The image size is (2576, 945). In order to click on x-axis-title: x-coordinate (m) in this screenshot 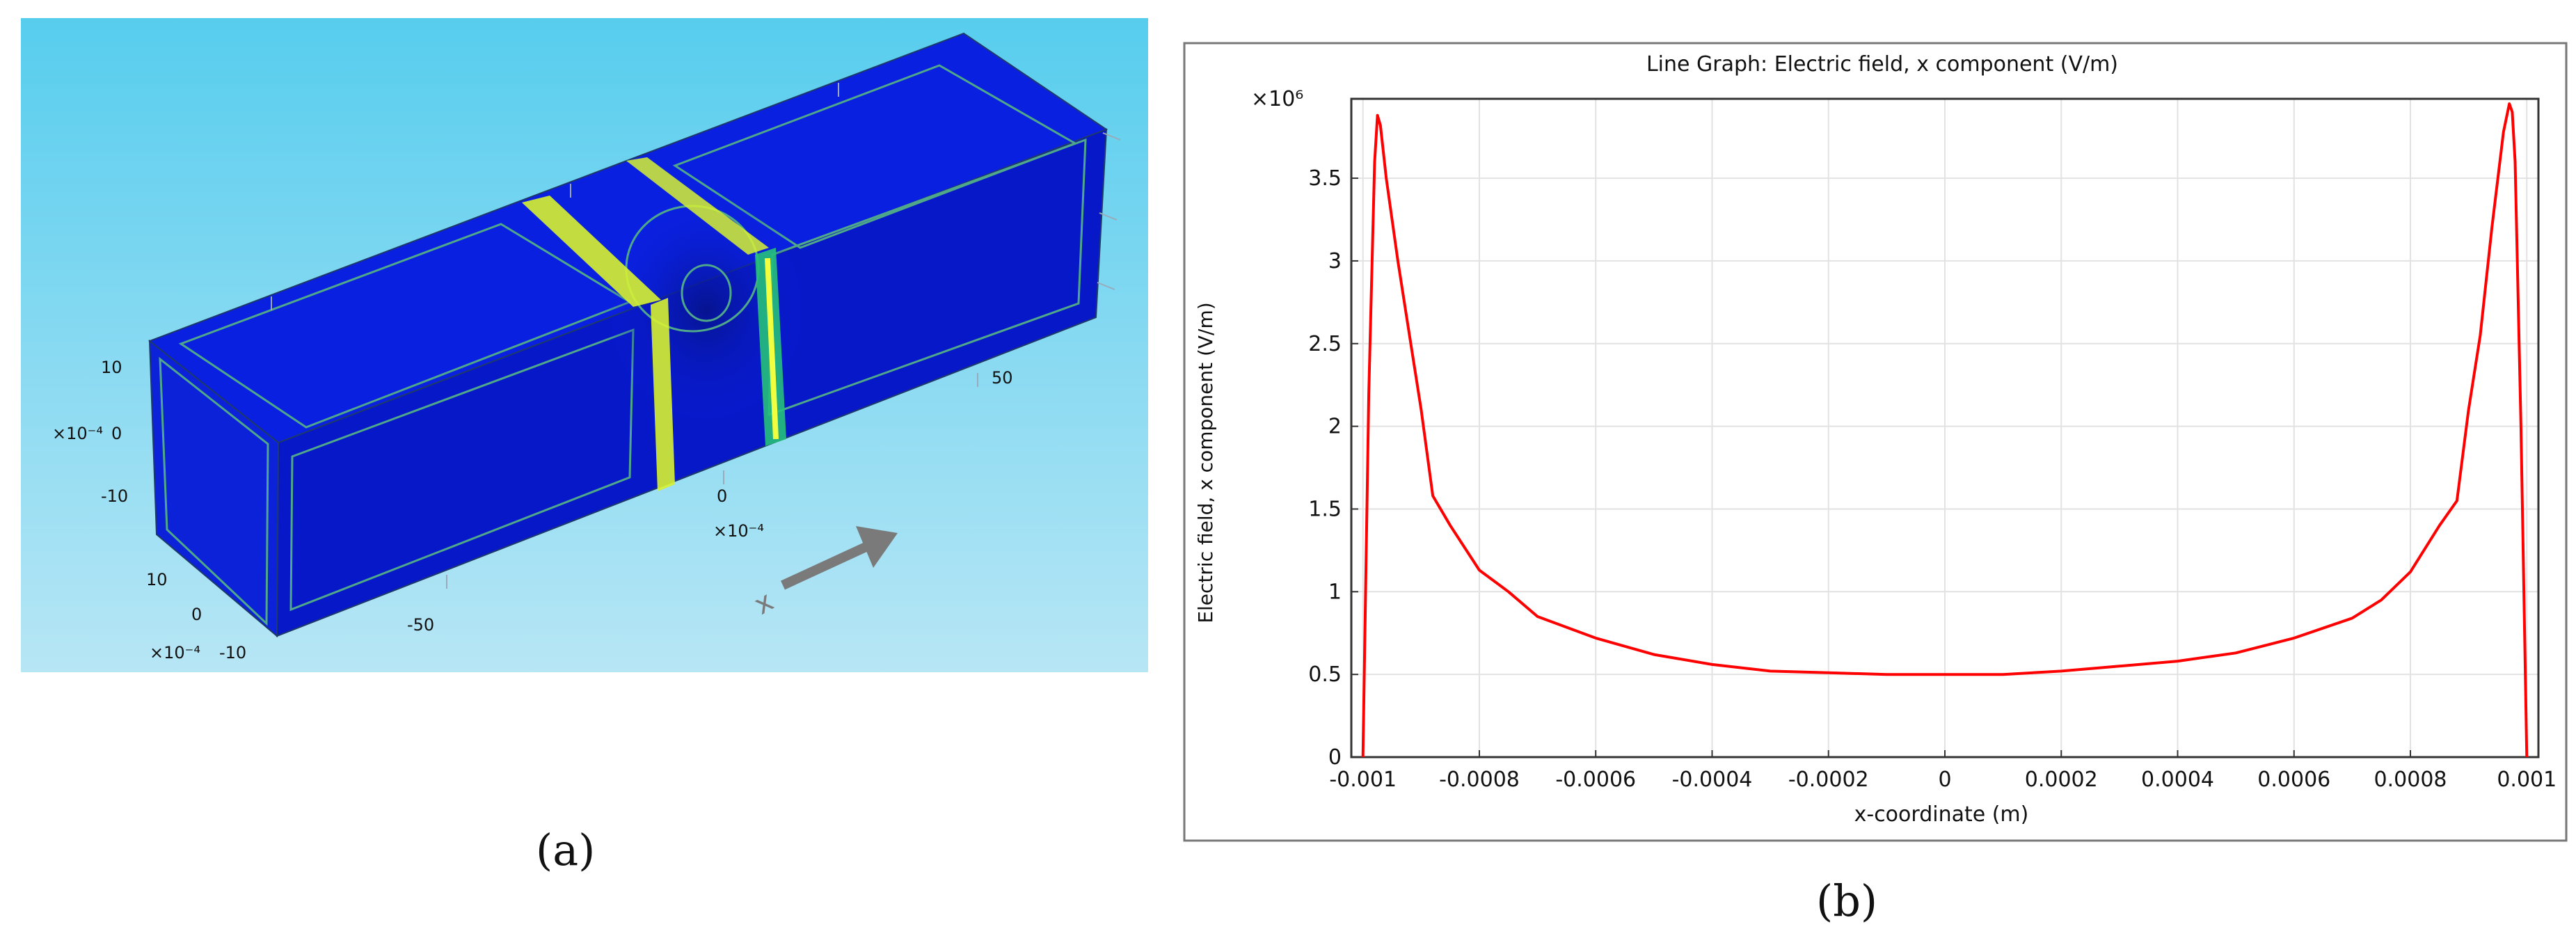, I will do `click(1941, 814)`.